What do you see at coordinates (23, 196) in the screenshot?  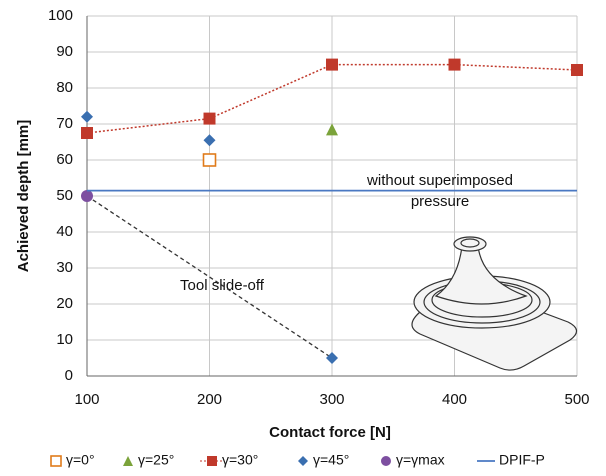 I see `y-axis-title: Achieved depth [mm]` at bounding box center [23, 196].